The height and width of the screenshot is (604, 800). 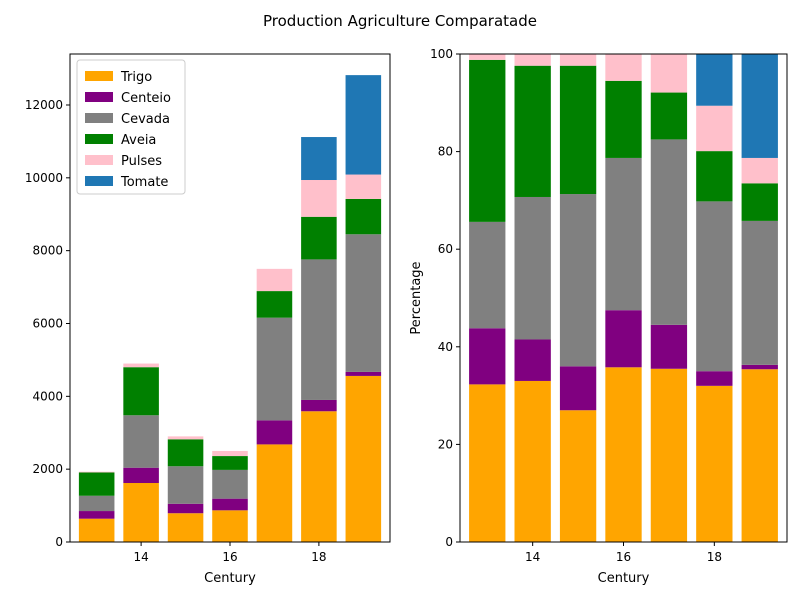 I want to click on y-tick-label: 20, so click(x=445, y=444).